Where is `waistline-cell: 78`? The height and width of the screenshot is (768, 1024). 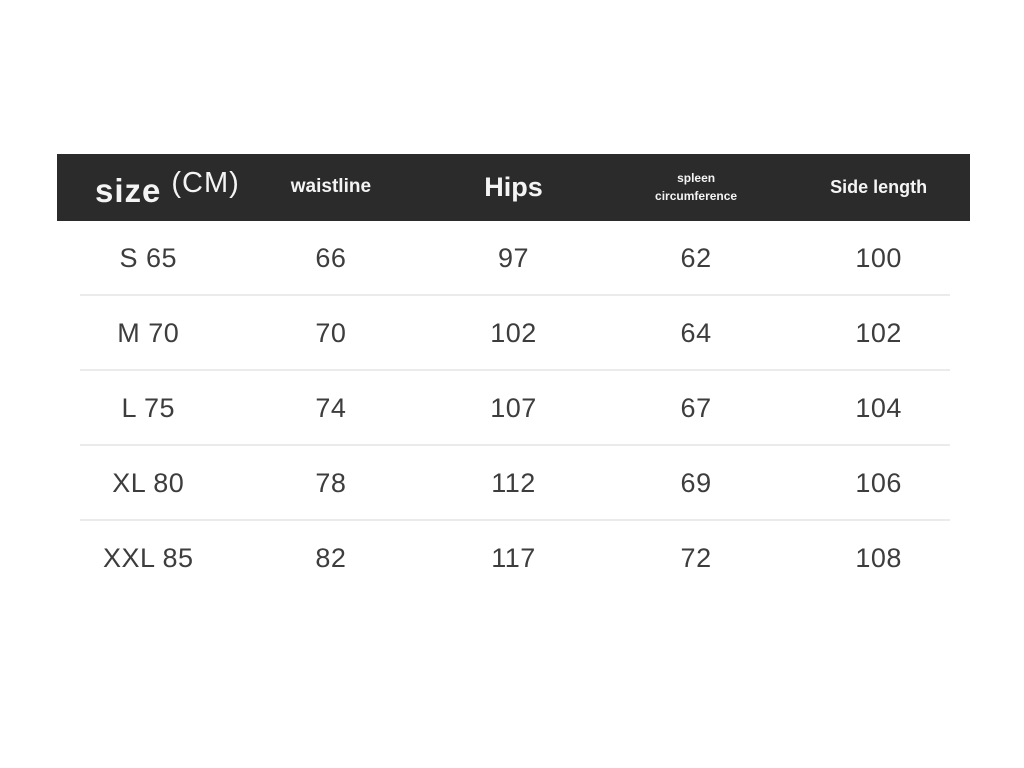
waistline-cell: 78 is located at coordinates (331, 483).